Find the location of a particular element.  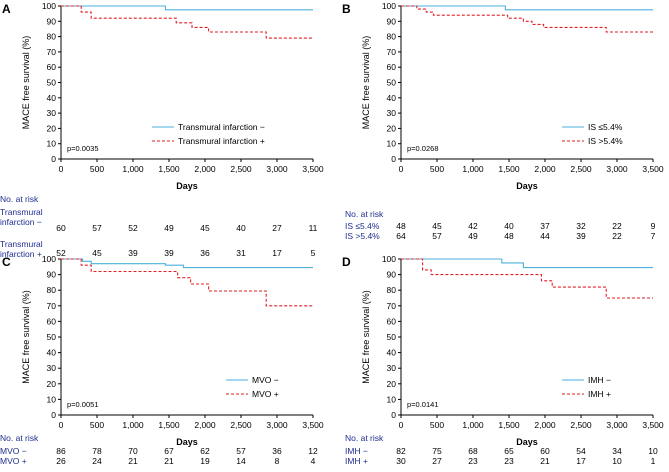

legend-entry: Transmural infarction + is located at coordinates (221, 141).